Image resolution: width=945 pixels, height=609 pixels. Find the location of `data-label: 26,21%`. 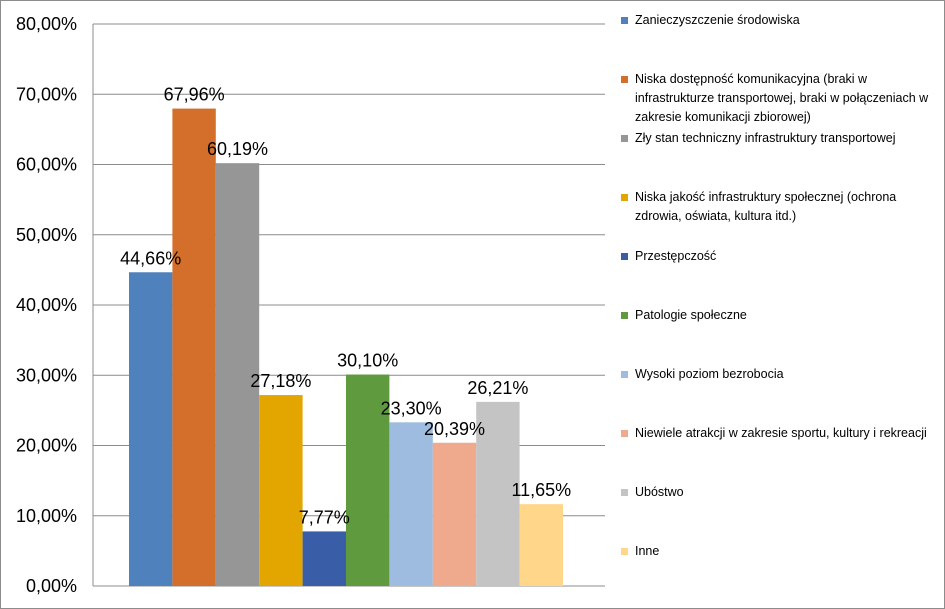

data-label: 26,21% is located at coordinates (497, 388).